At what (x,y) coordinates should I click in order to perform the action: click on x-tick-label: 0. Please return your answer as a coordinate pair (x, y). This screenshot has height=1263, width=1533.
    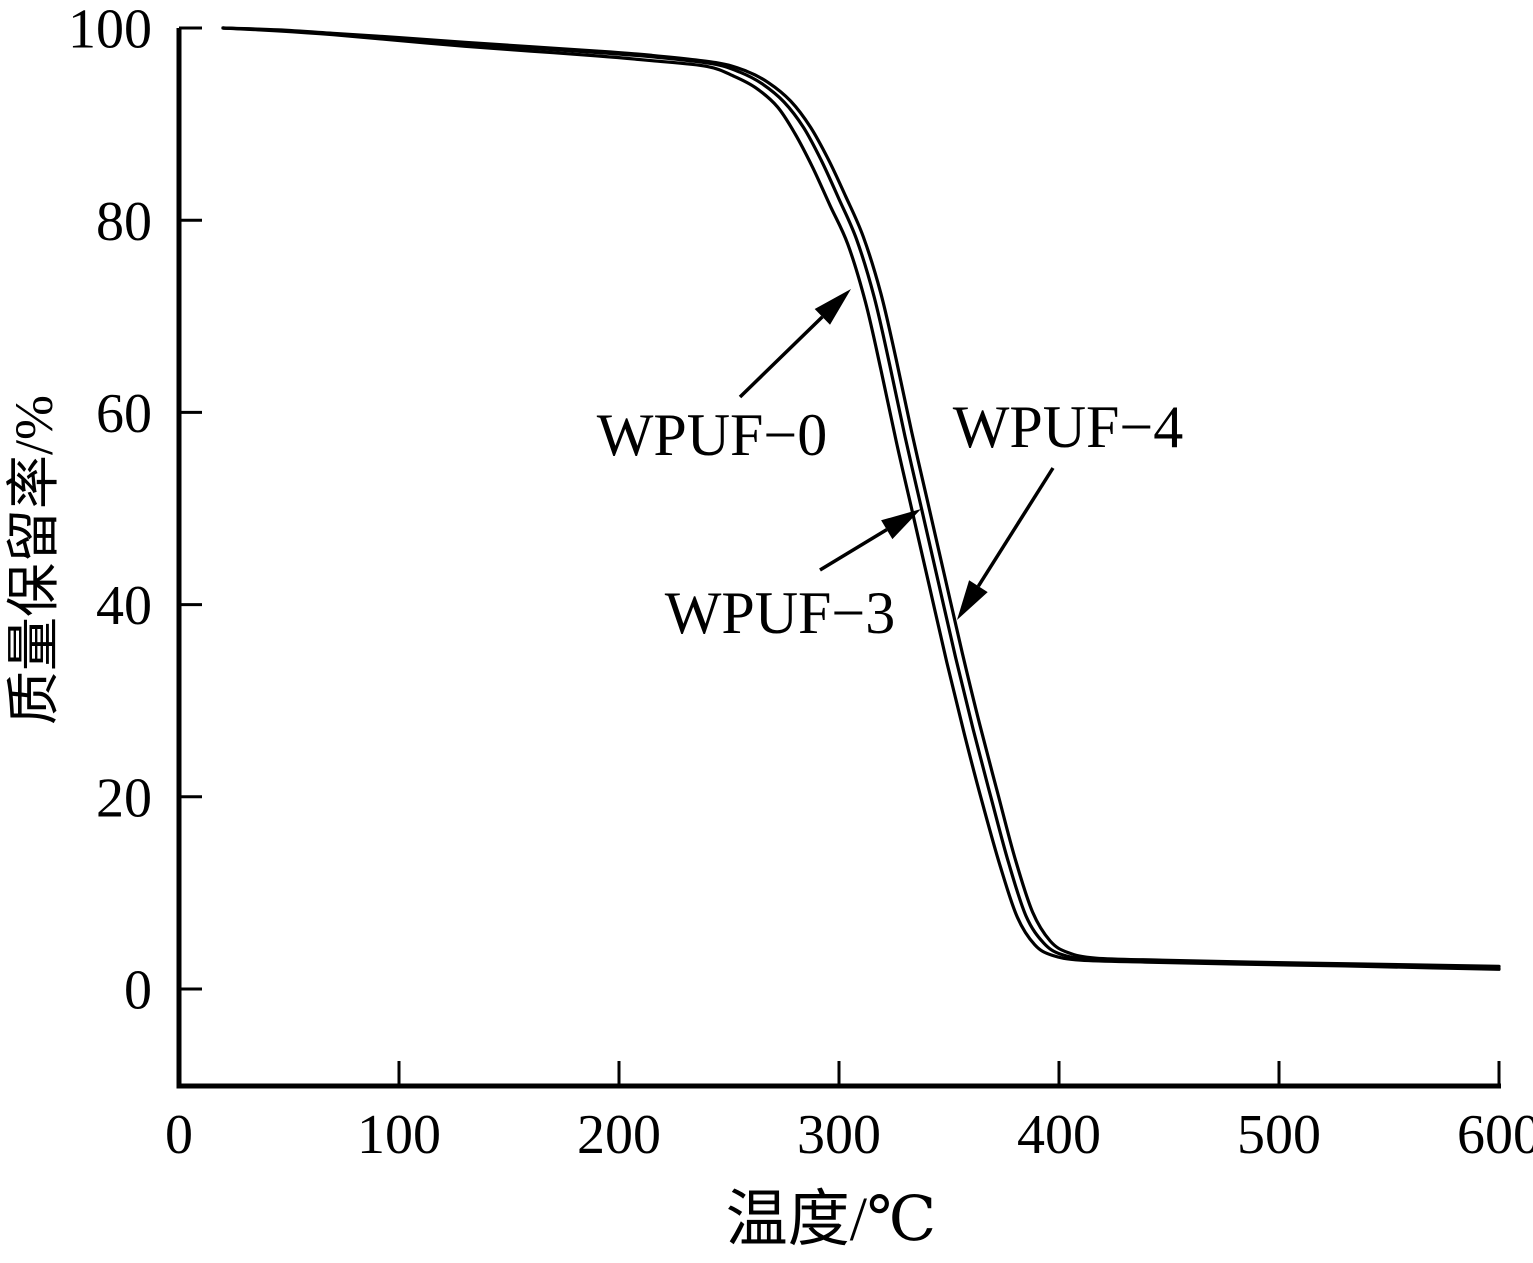
    Looking at the image, I should click on (179, 1135).